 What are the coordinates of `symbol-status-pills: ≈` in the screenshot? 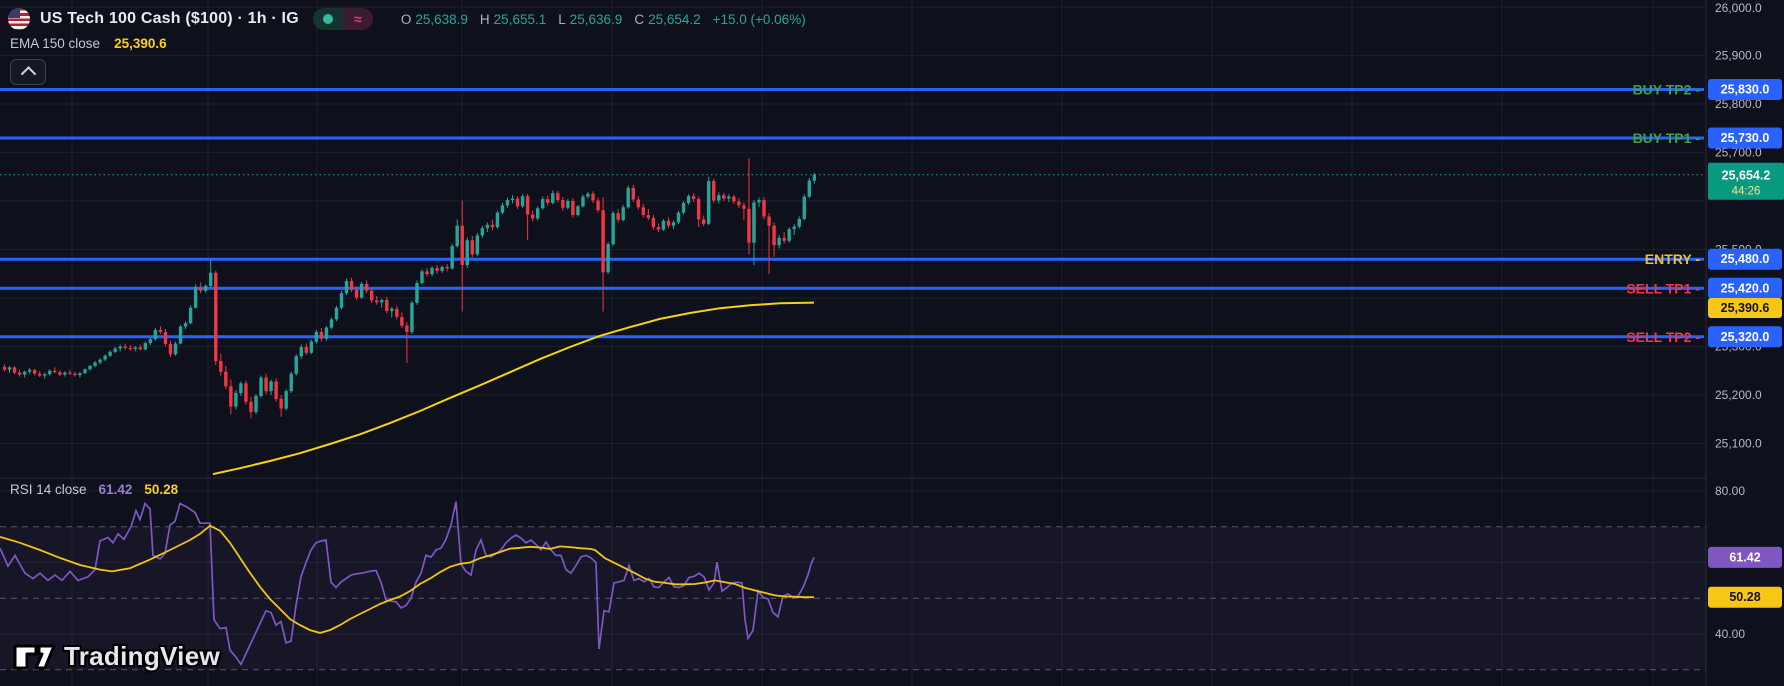 It's located at (342, 19).